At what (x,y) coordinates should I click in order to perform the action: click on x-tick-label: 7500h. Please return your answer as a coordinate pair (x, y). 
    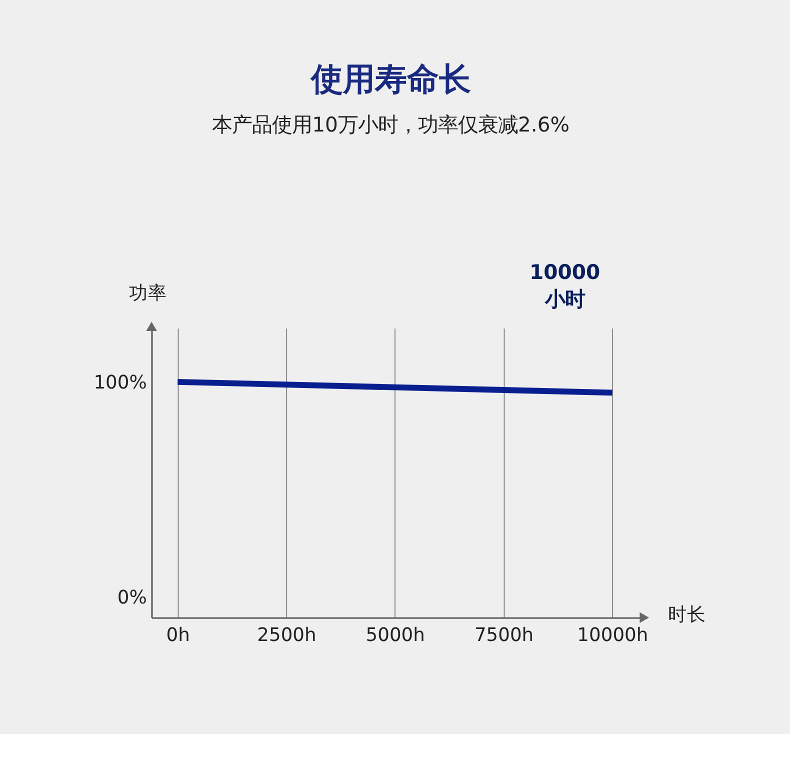
    Looking at the image, I should click on (504, 635).